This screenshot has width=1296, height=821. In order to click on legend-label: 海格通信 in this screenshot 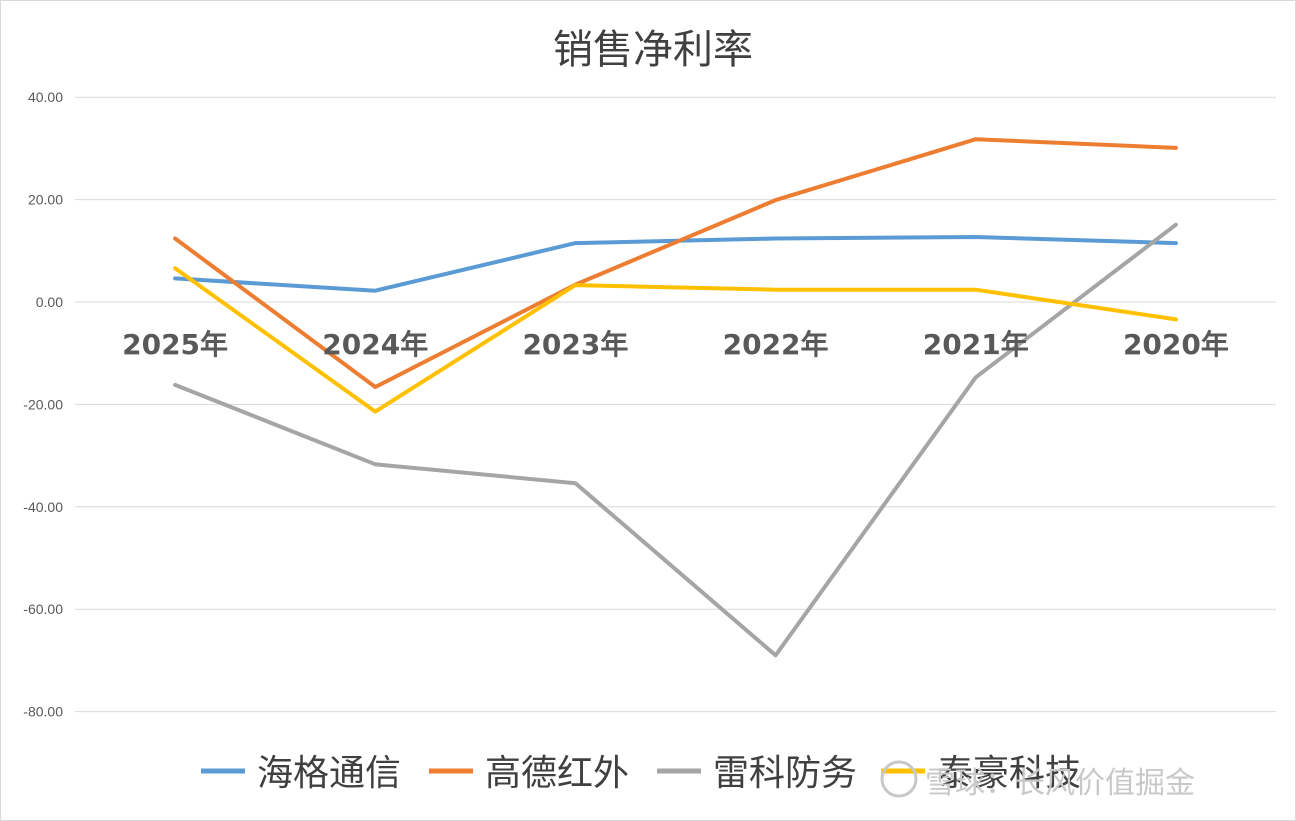, I will do `click(329, 773)`.